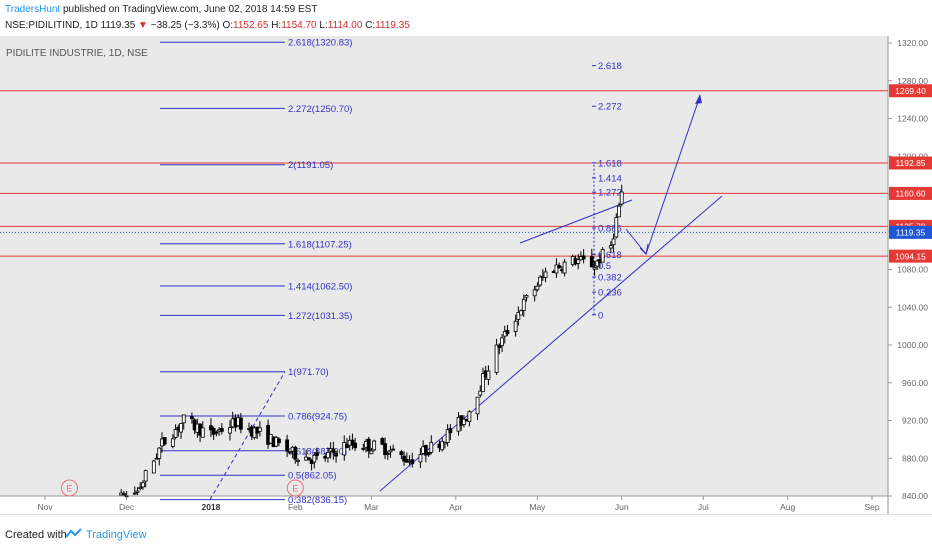 This screenshot has width=932, height=551. What do you see at coordinates (610, 66) in the screenshot?
I see `fib-label: 2.618` at bounding box center [610, 66].